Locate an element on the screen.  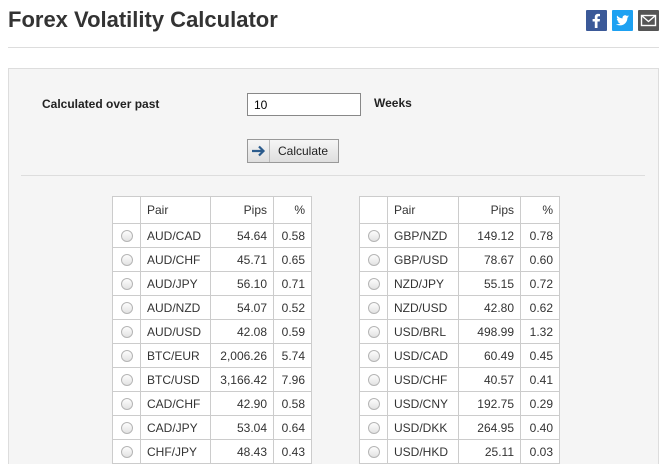
table-row: USD/DKK 264.95 0.40 is located at coordinates (459, 427).